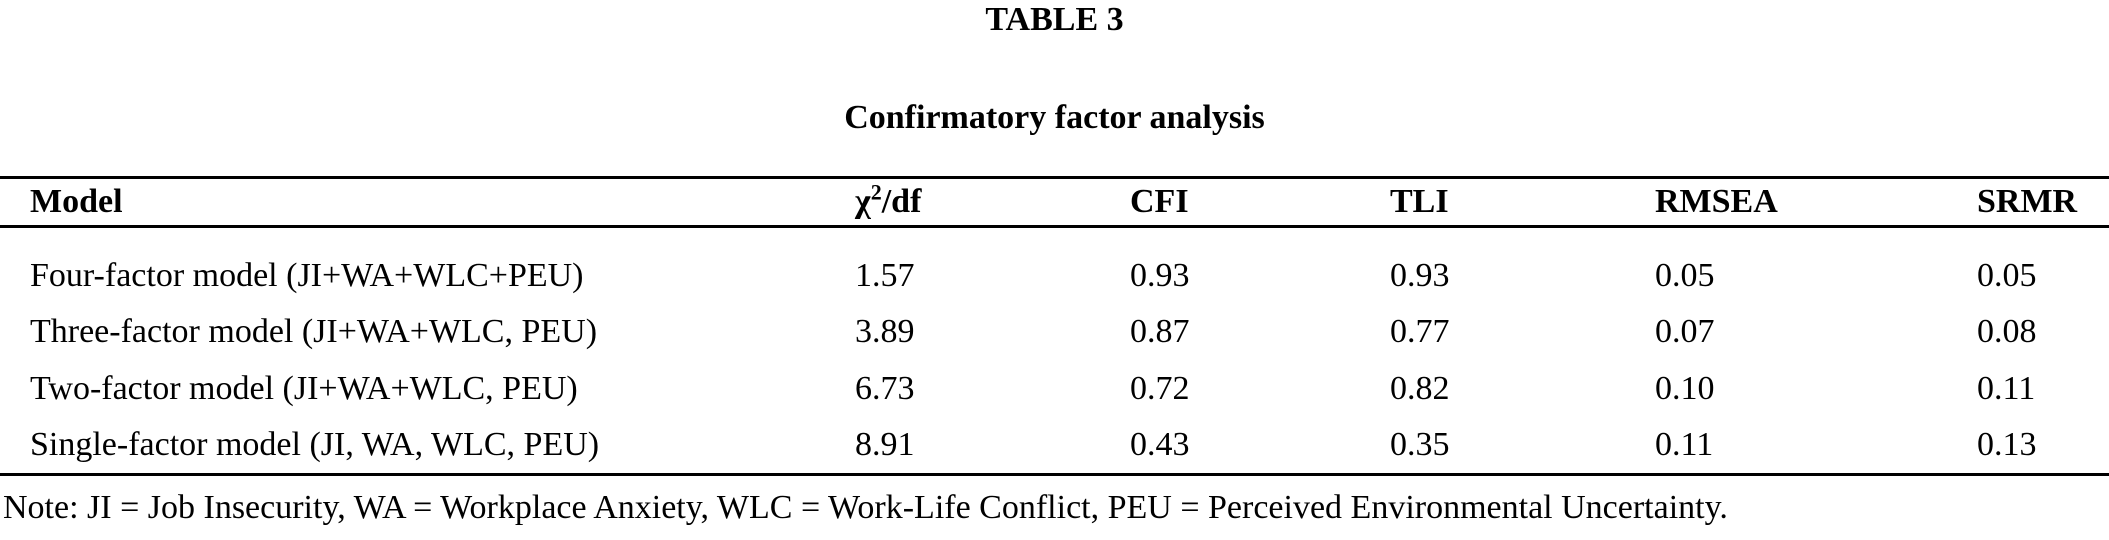  Describe the element at coordinates (885, 445) in the screenshot. I see `cell-chi2-df: 8.91` at that location.